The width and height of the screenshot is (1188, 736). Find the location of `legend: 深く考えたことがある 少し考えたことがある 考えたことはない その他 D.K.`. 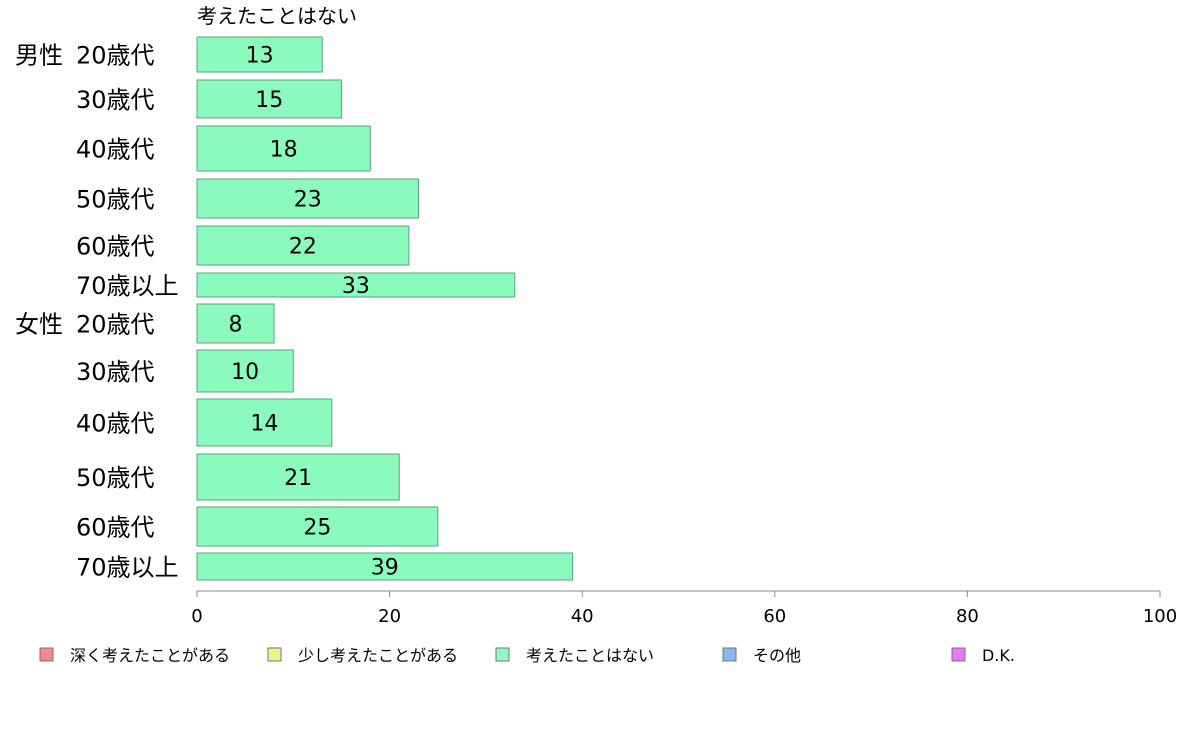

legend: 深く考えたことがある 少し考えたことがある 考えたことはない その他 D.K. is located at coordinates (527, 655).